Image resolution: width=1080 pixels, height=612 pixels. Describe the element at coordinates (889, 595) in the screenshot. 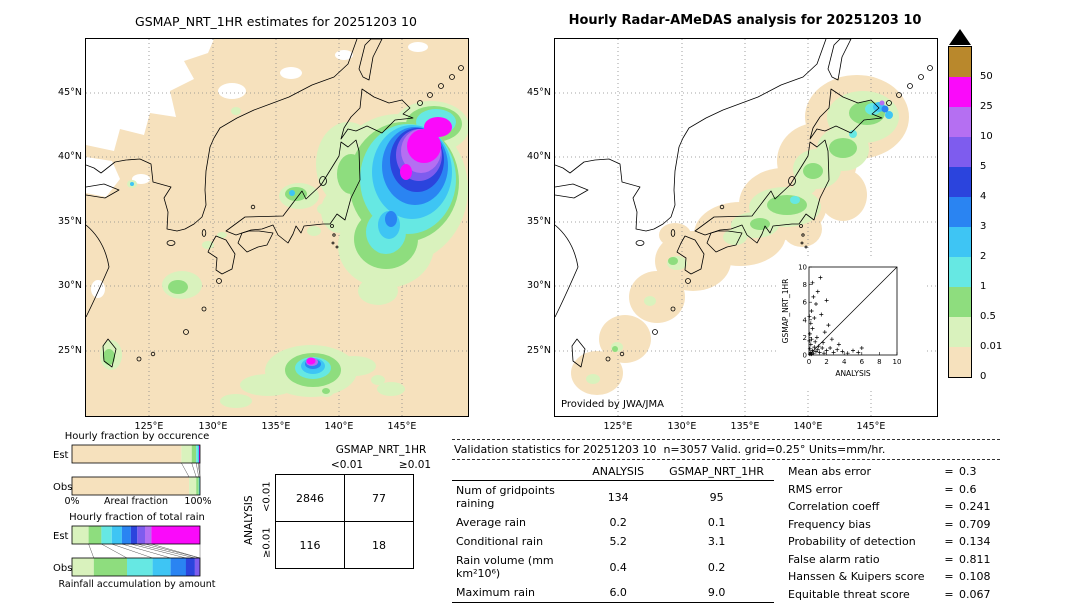

I see `metric-item: Equitable threat score = 0.067` at that location.